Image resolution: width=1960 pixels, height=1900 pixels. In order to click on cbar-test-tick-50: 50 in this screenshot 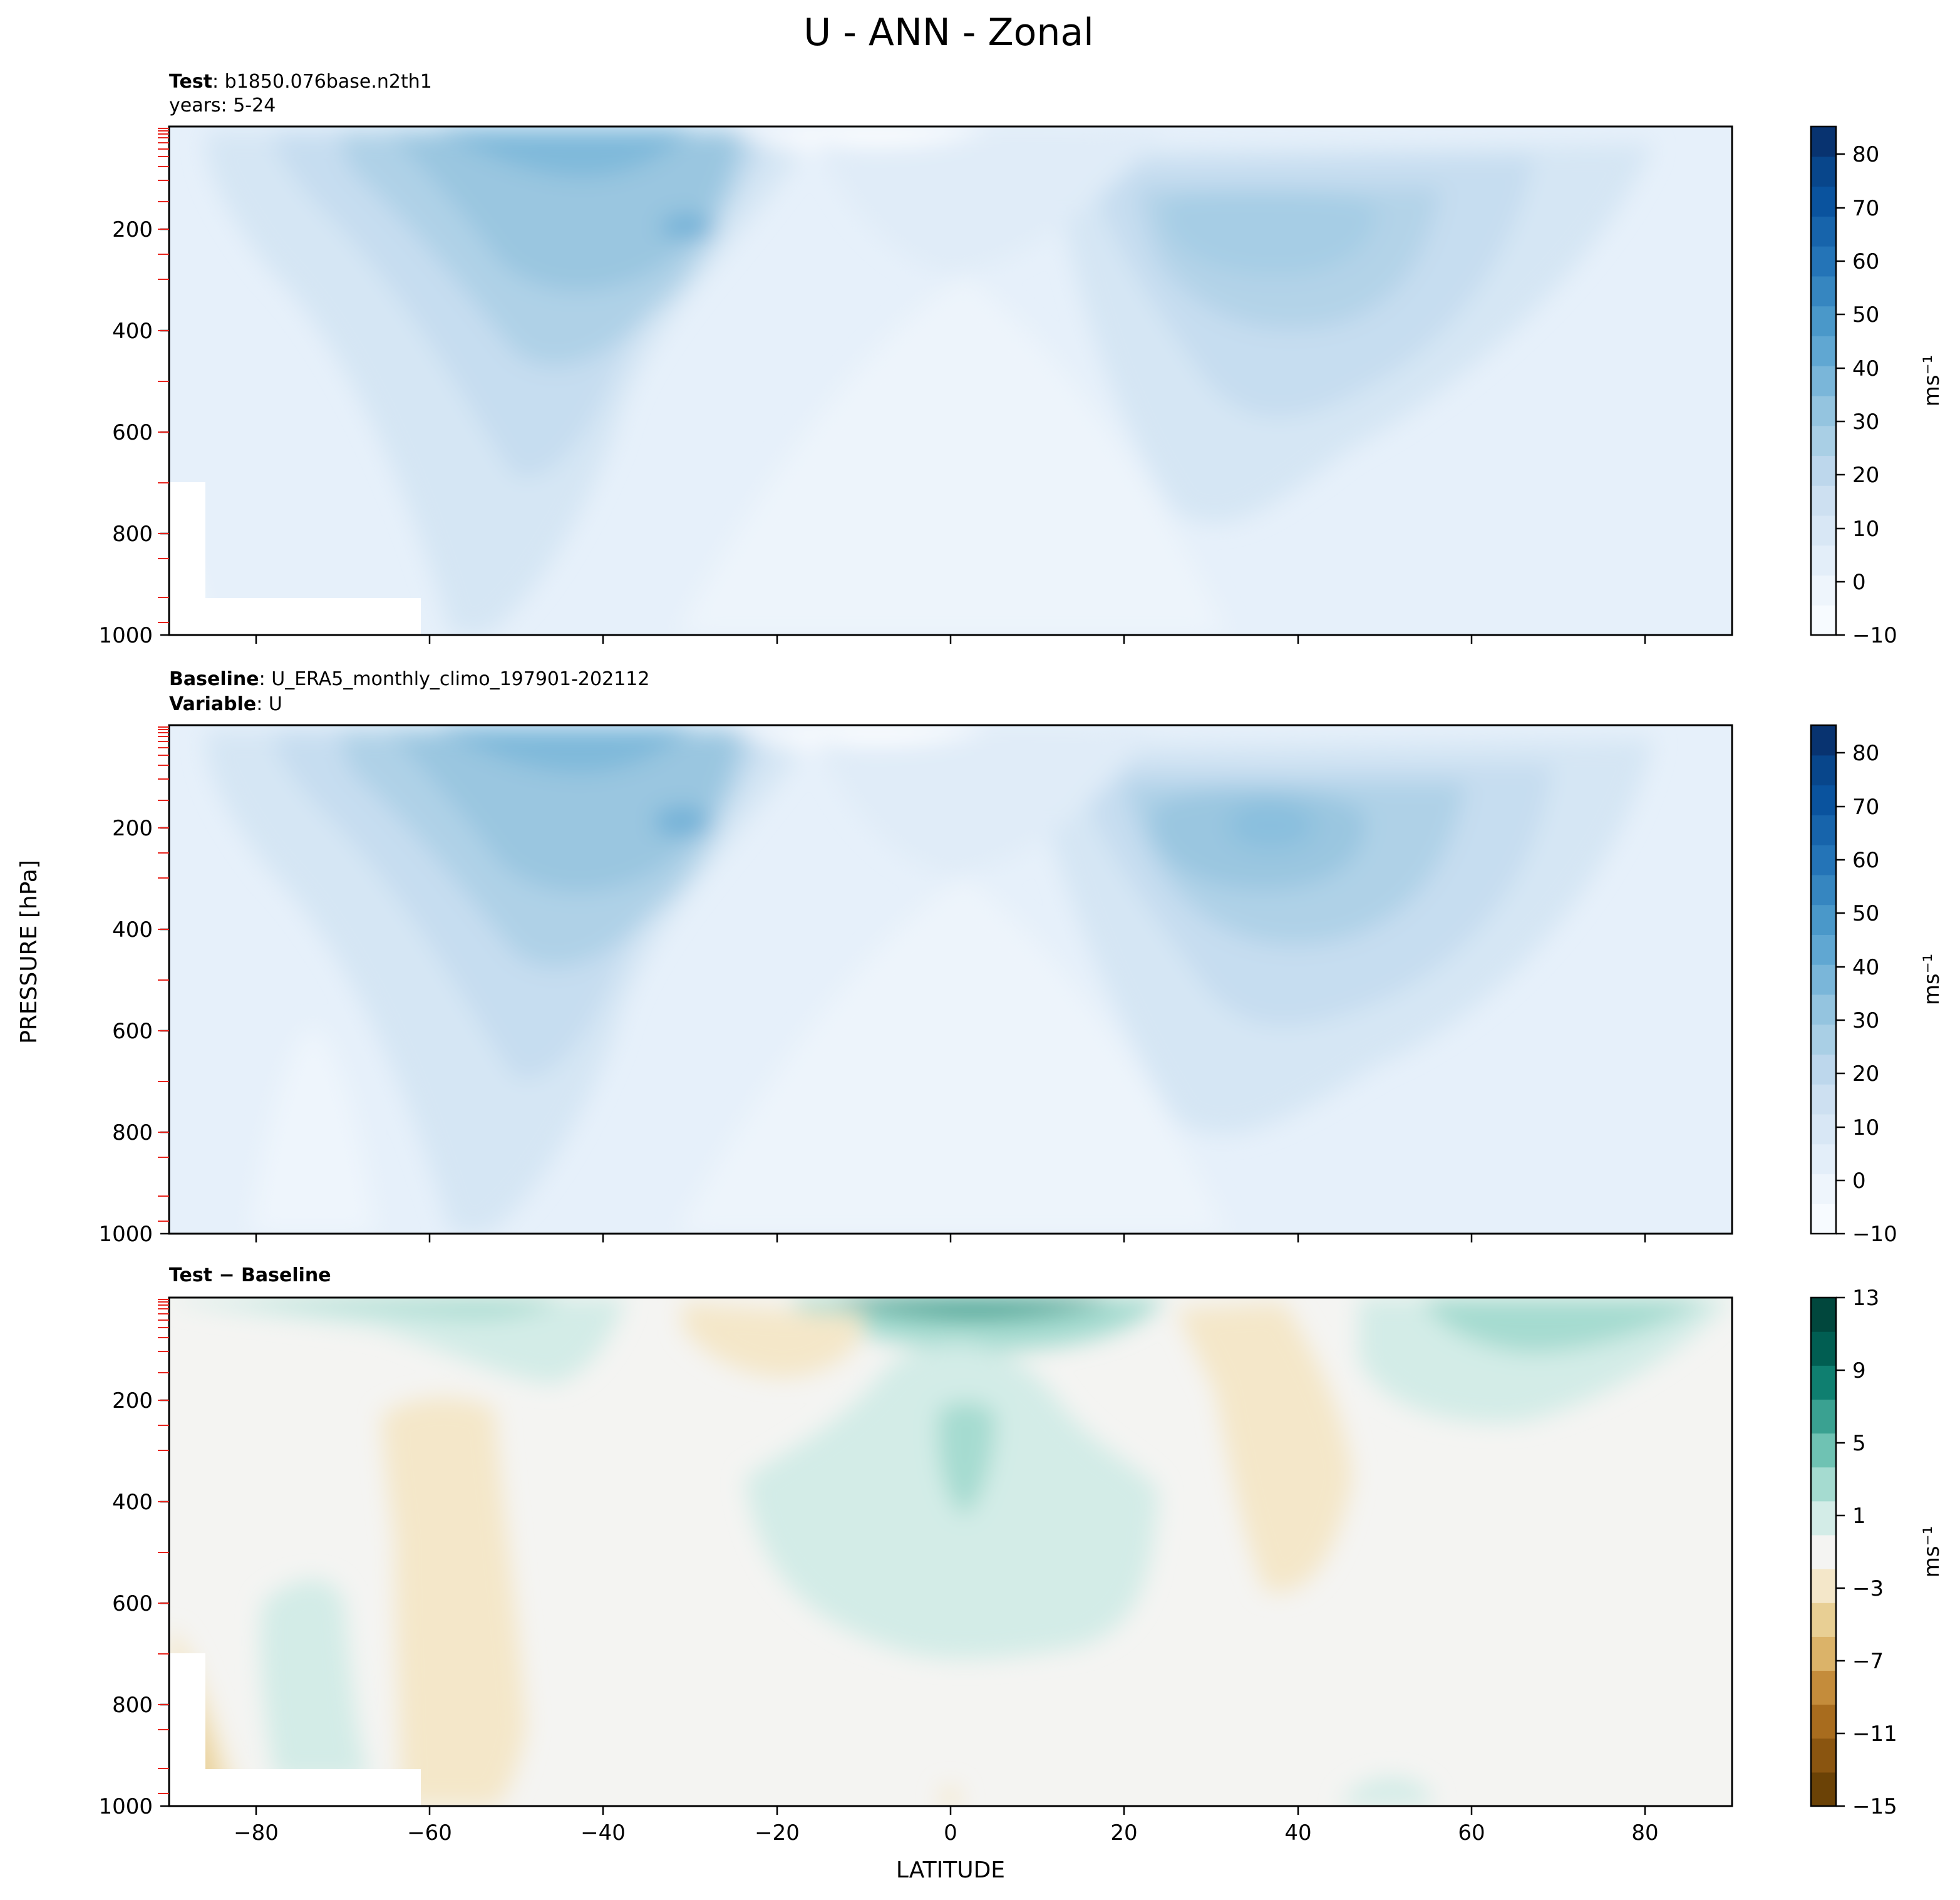, I will do `click(1866, 315)`.